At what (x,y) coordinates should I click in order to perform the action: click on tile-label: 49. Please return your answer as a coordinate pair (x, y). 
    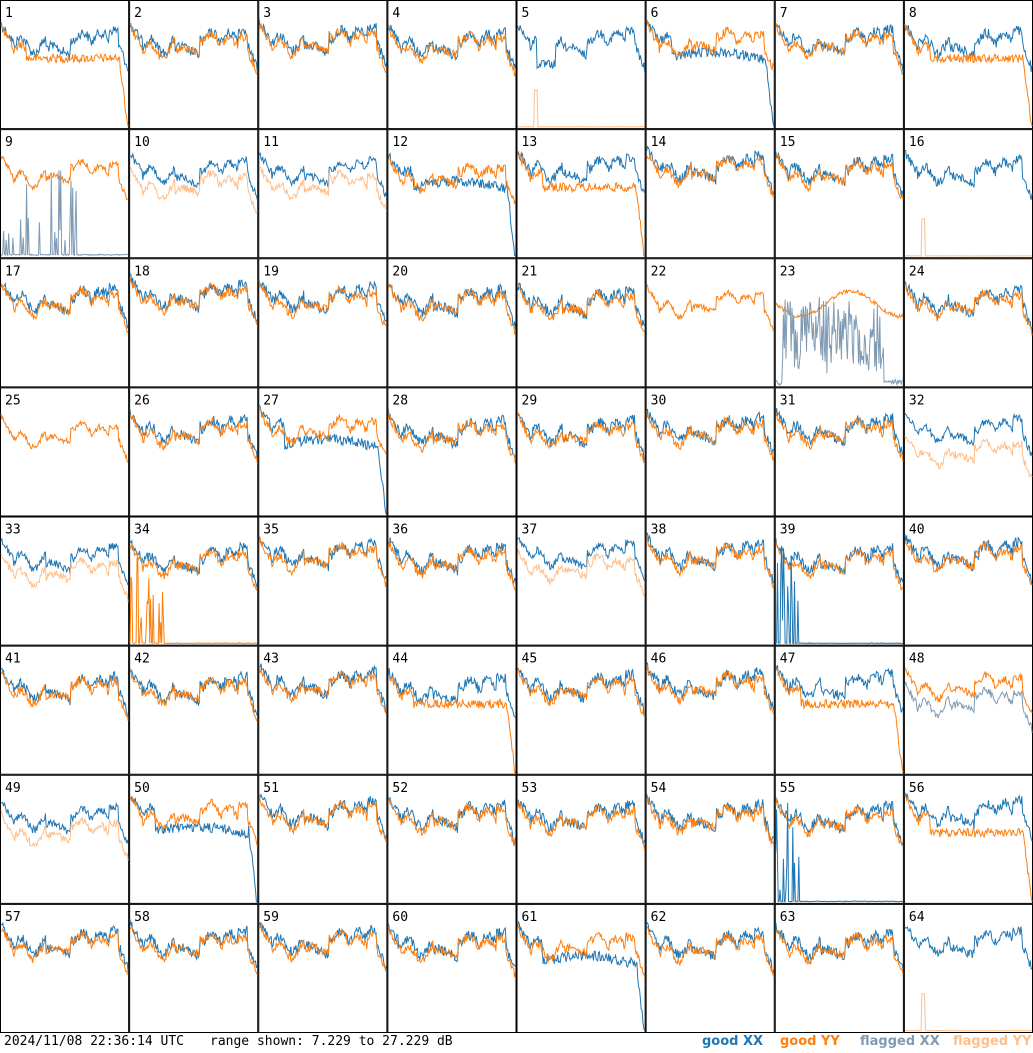
    Looking at the image, I should click on (13, 788).